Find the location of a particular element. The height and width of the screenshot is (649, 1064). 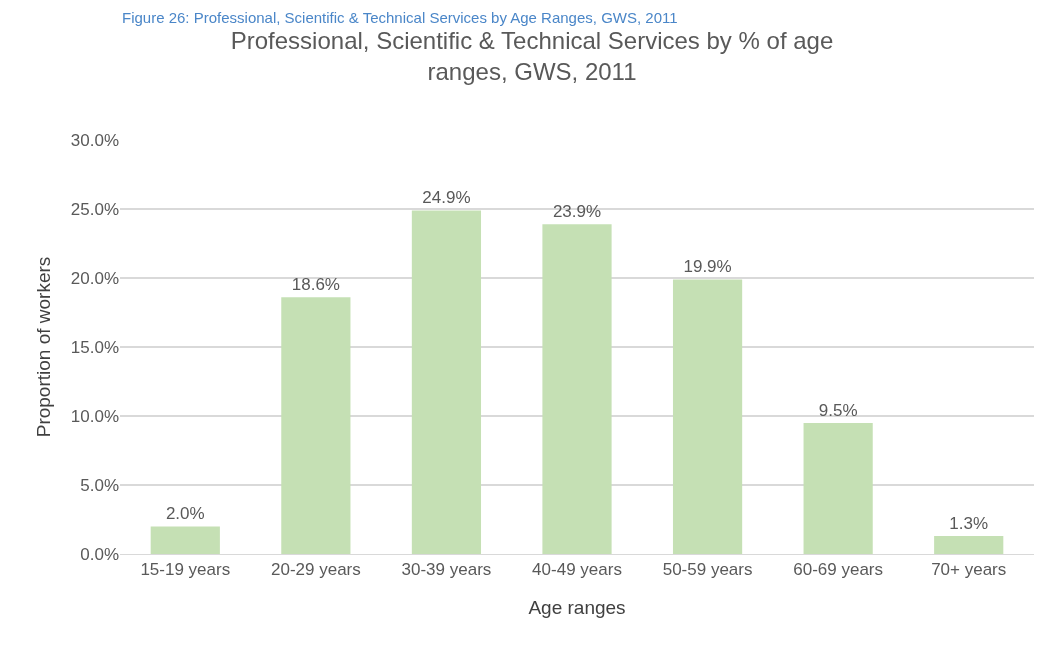

caption: Figure 26: Professional, Scientific & Technical Services by Age Ranges, GWS, 2011 is located at coordinates (400, 17).